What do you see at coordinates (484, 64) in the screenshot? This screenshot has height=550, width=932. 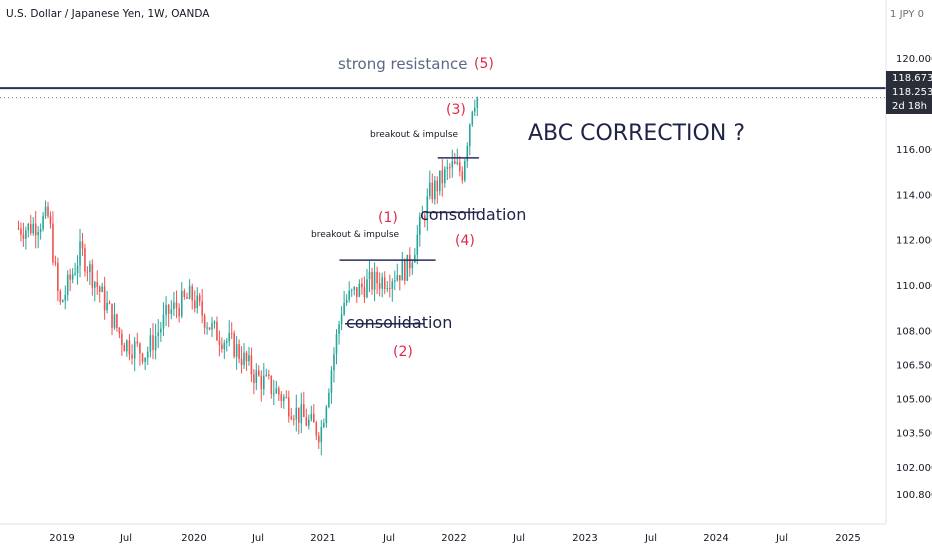 I see `wave-5-label: (5)` at bounding box center [484, 64].